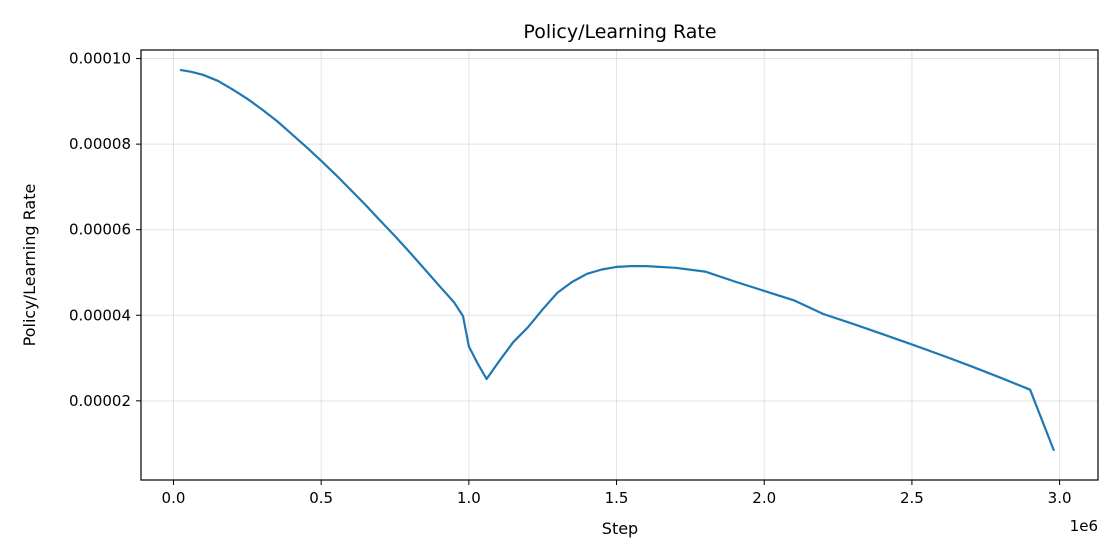 The image size is (1120, 560). I want to click on y-tick-label: 0.00006, so click(100, 230).